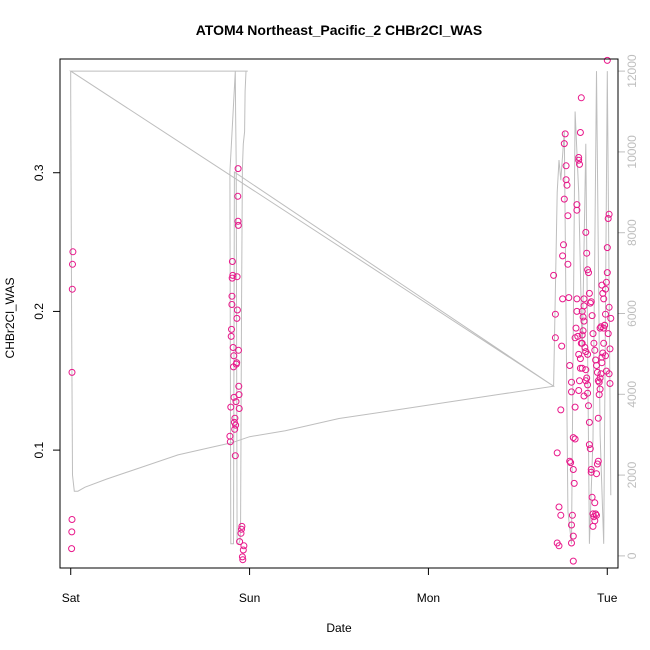 The image size is (650, 650). I want to click on right-tick-label: 10000, so click(632, 152).